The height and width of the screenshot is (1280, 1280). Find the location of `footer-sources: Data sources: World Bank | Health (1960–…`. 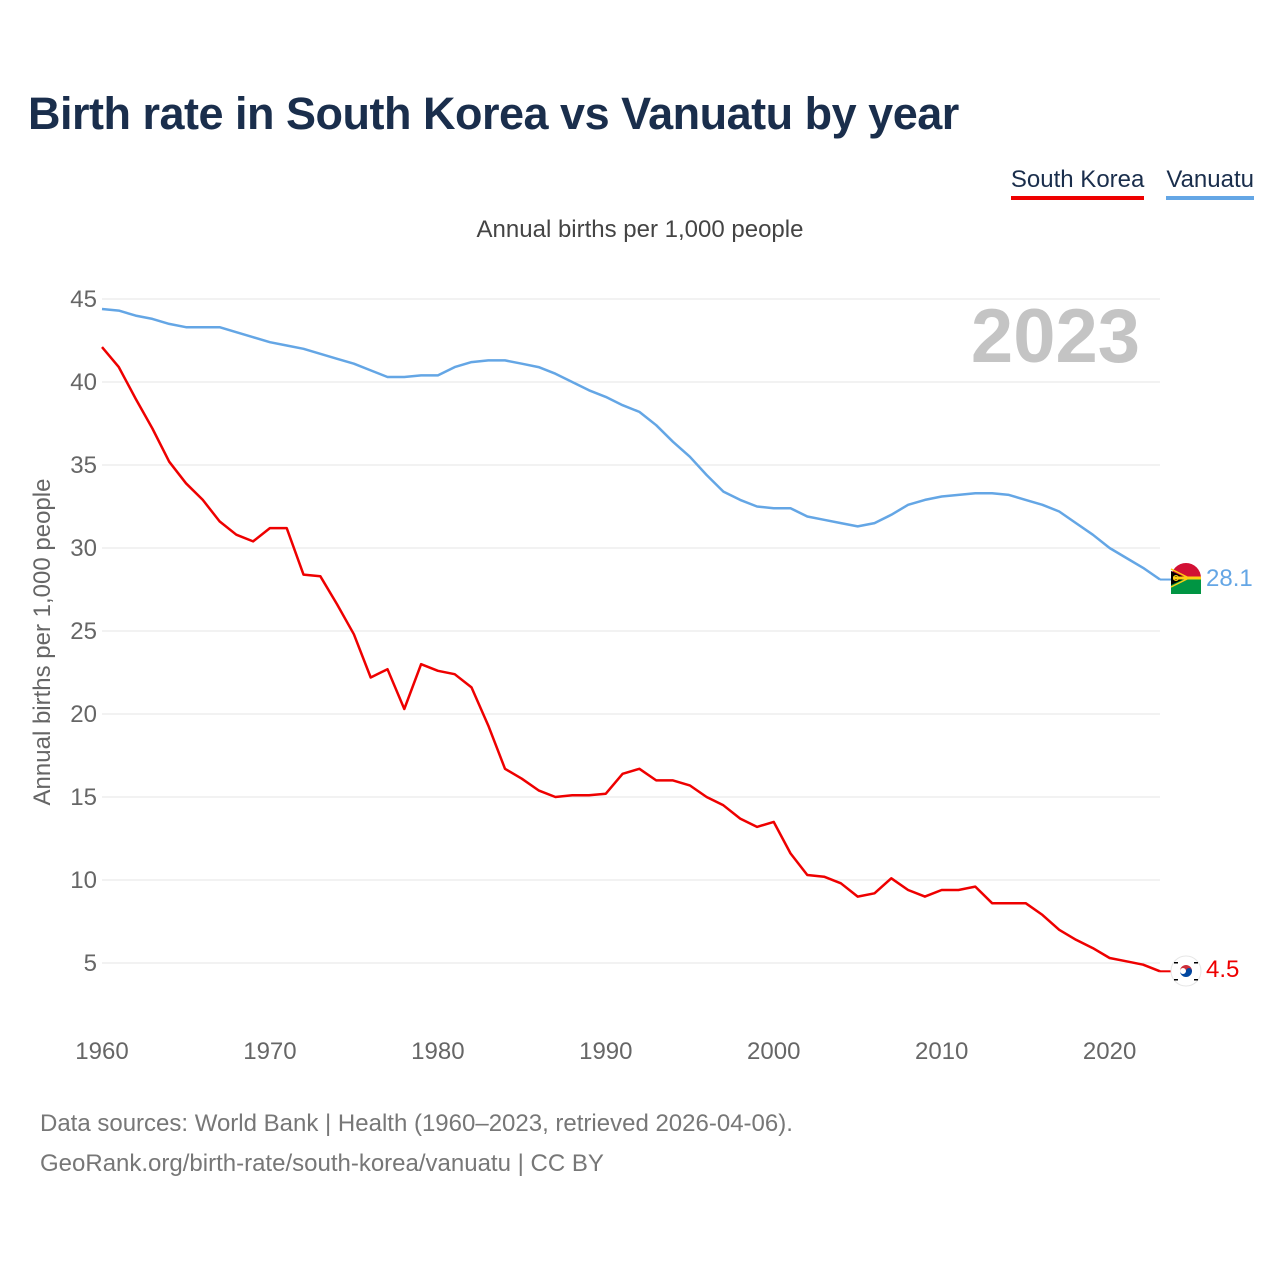

footer-sources: Data sources: World Bank | Health (1960–… is located at coordinates (416, 1123).